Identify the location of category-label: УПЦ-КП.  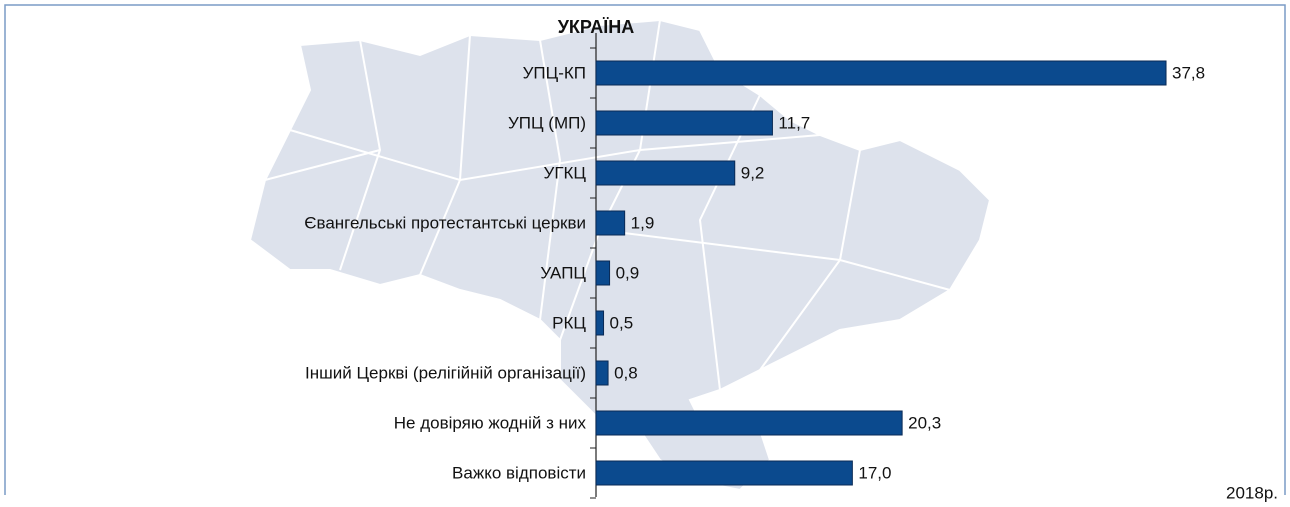
(554, 72).